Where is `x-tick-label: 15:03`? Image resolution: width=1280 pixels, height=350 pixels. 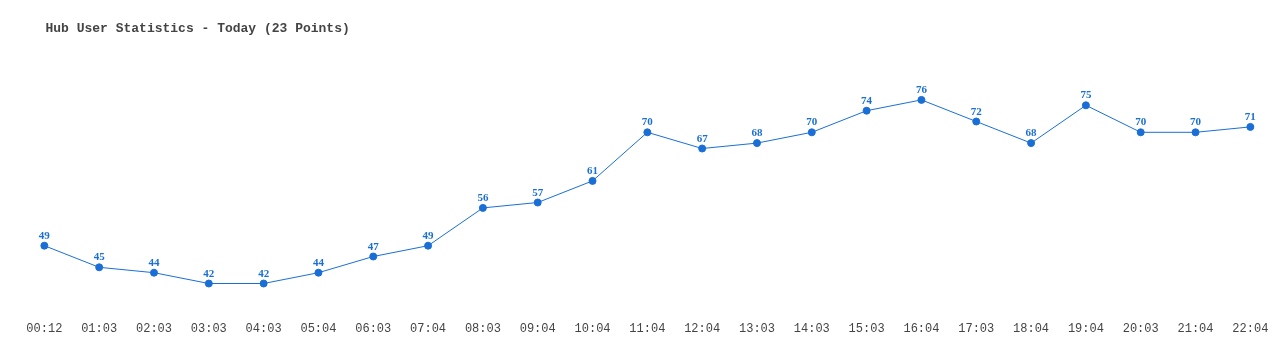
x-tick-label: 15:03 is located at coordinates (866, 328).